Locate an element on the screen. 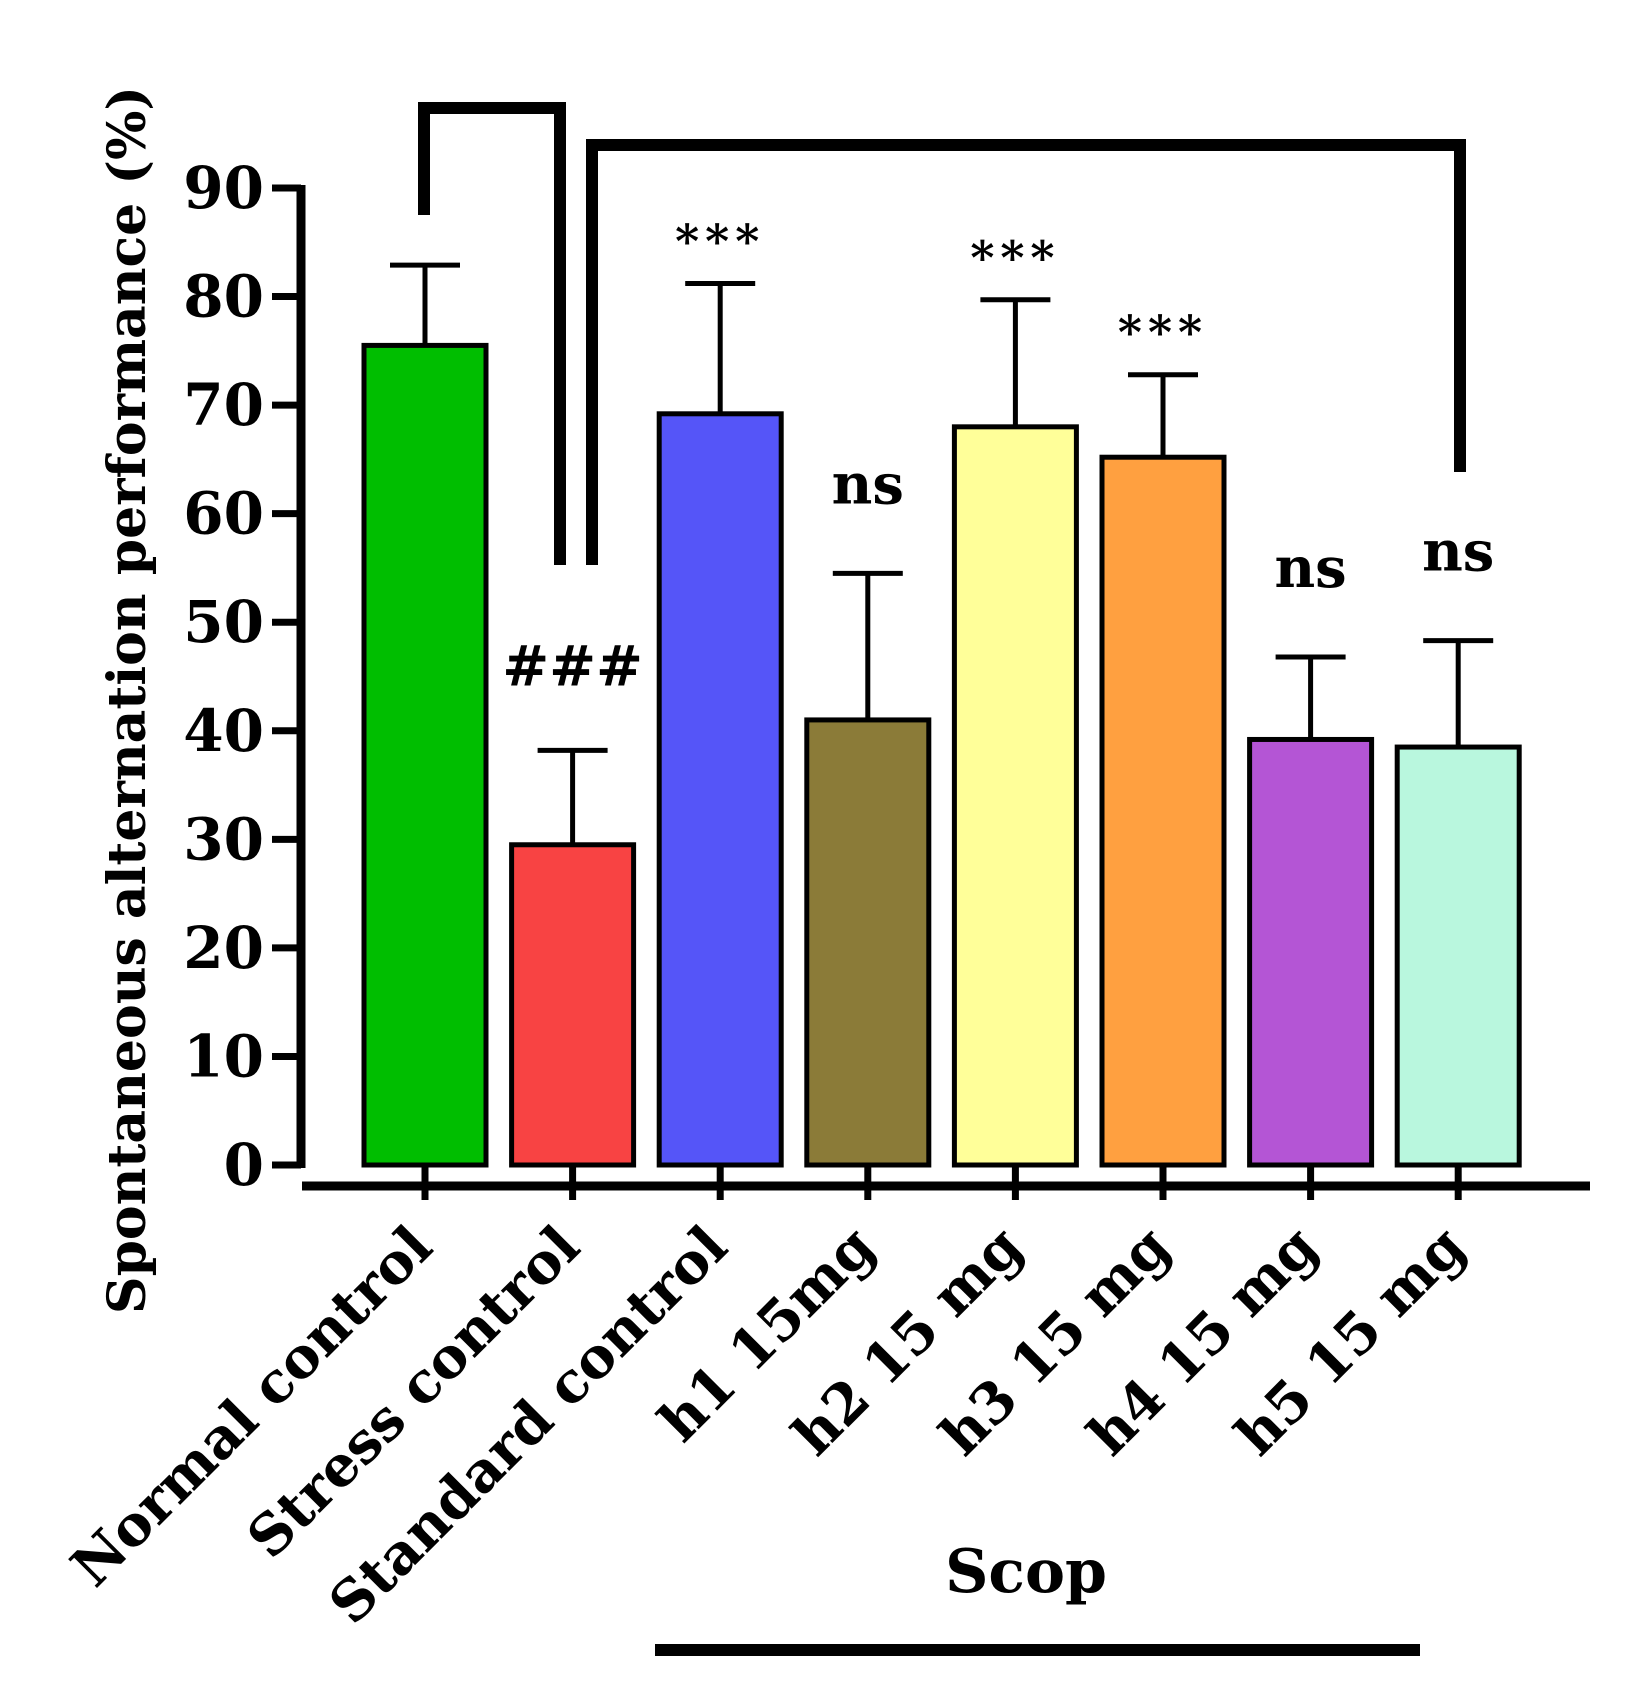  bracket-stress-vs-treatments is located at coordinates (1026, 352).